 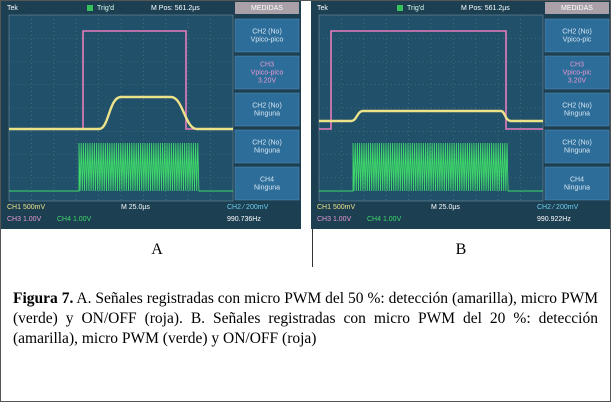 What do you see at coordinates (244, 219) in the screenshot?
I see `frequency: 990.736Hz` at bounding box center [244, 219].